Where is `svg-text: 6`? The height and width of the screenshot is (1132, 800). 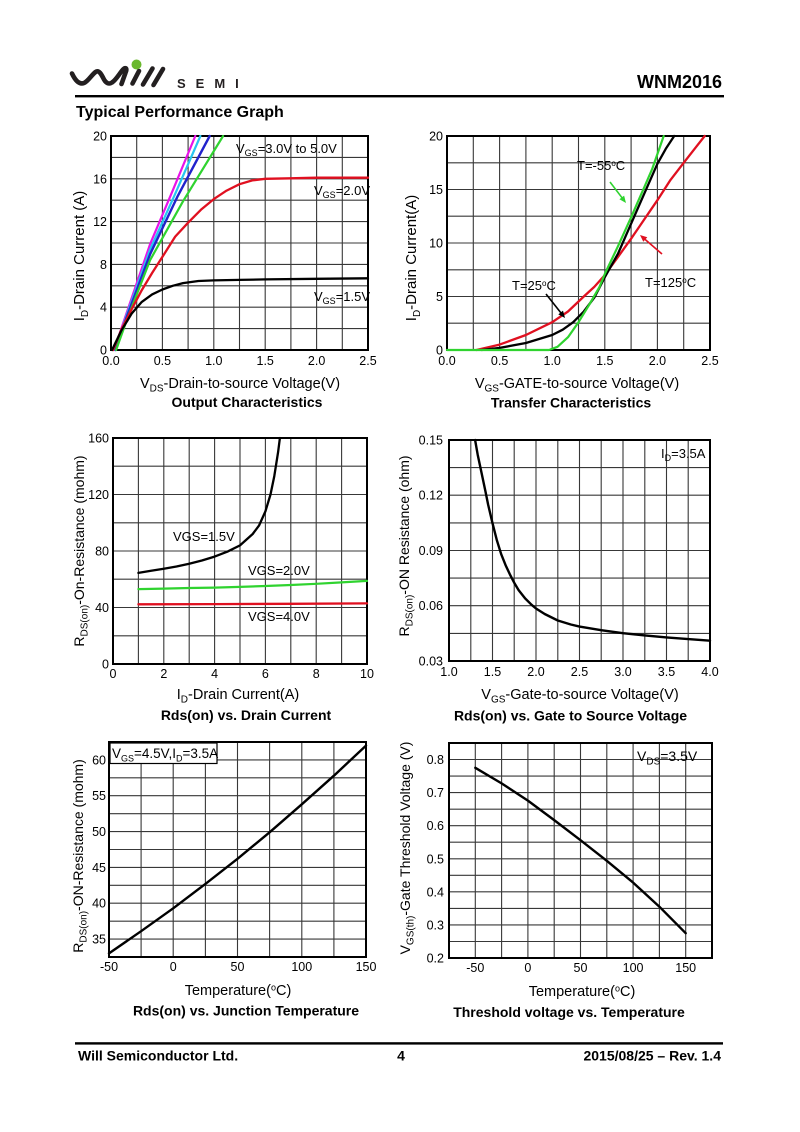
svg-text: 6 is located at coordinates (265, 674).